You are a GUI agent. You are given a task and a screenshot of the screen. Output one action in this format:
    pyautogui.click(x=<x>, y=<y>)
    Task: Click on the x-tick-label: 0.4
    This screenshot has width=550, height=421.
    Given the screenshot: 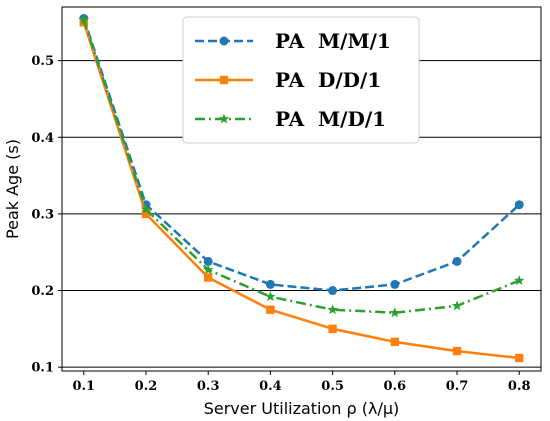 What is the action you would take?
    pyautogui.click(x=270, y=386)
    